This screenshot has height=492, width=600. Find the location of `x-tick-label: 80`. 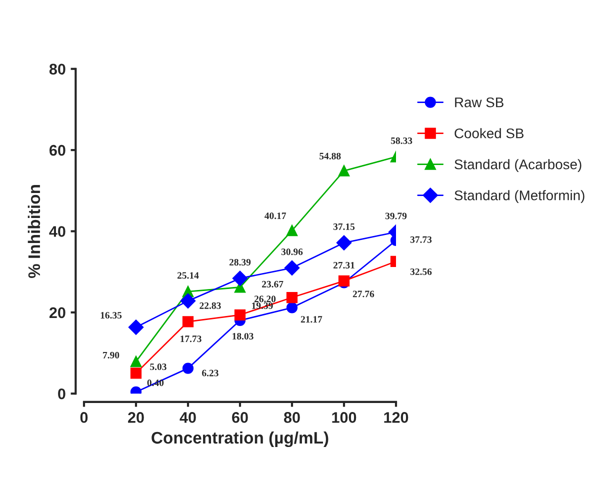

x-tick-label: 80 is located at coordinates (292, 417).